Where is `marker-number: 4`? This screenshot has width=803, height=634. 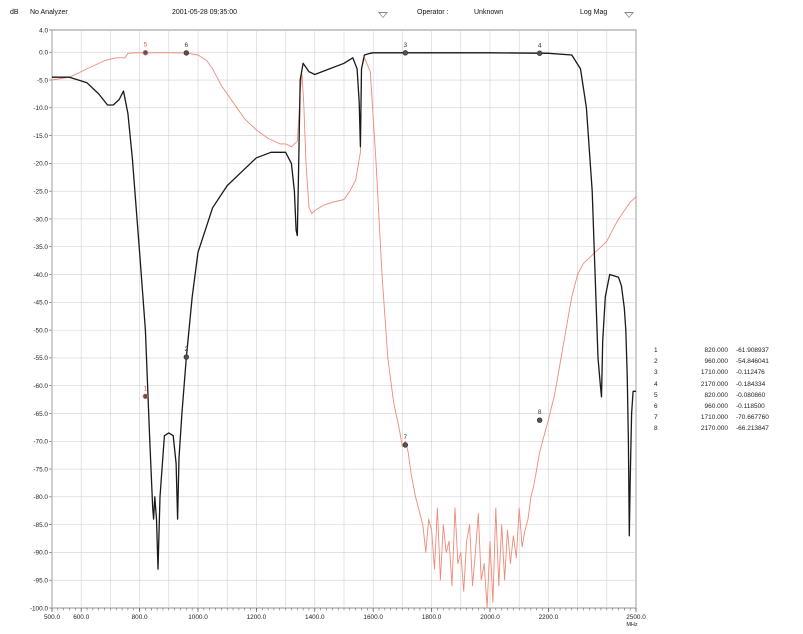 marker-number: 4 is located at coordinates (656, 384).